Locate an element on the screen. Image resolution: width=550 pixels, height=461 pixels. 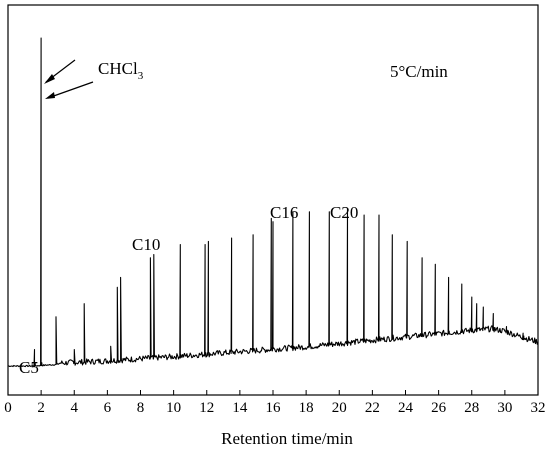
x-tick-label: 2 is located at coordinates (41, 408).